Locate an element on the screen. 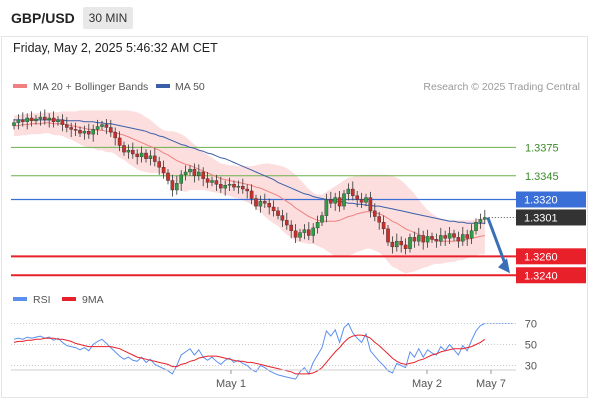 The height and width of the screenshot is (400, 590). support-tag is located at coordinates (551, 275).